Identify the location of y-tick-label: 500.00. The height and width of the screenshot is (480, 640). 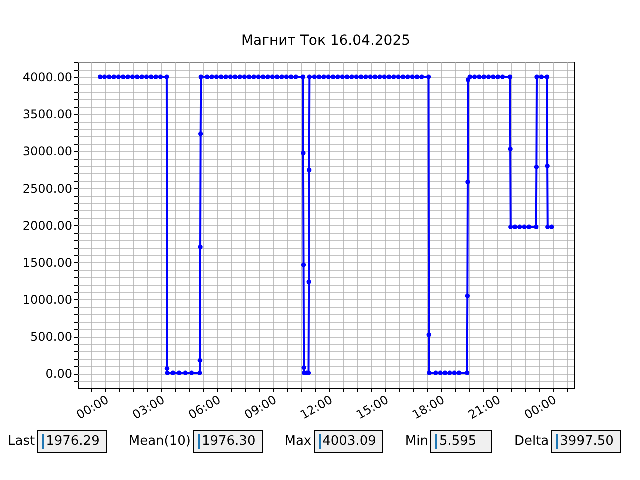
(51, 337).